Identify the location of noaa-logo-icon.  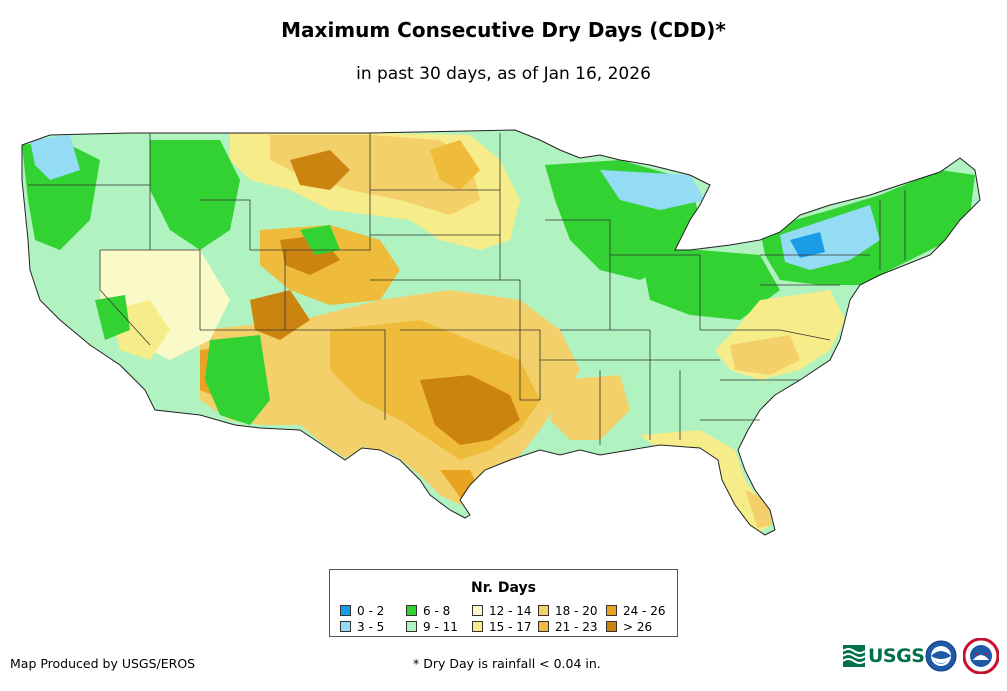
(941, 656).